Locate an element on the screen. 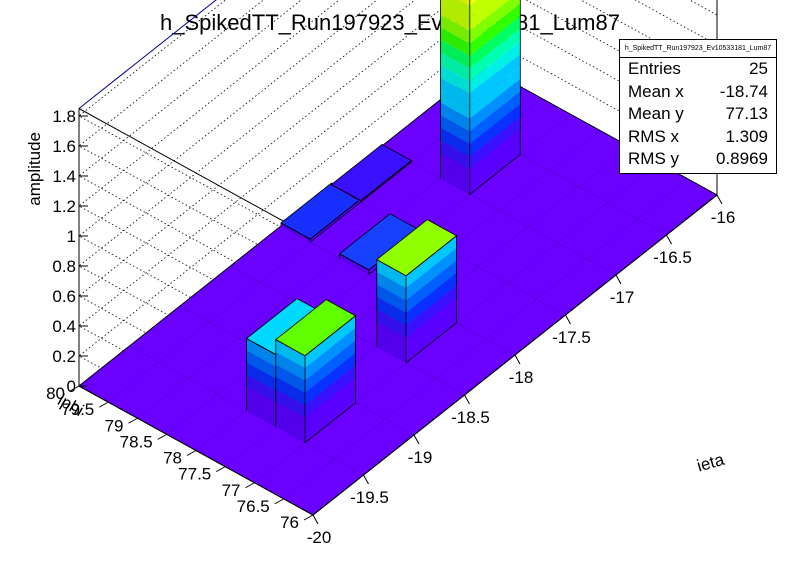 The image size is (796, 572). x-axis-label: ieta is located at coordinates (711, 463).